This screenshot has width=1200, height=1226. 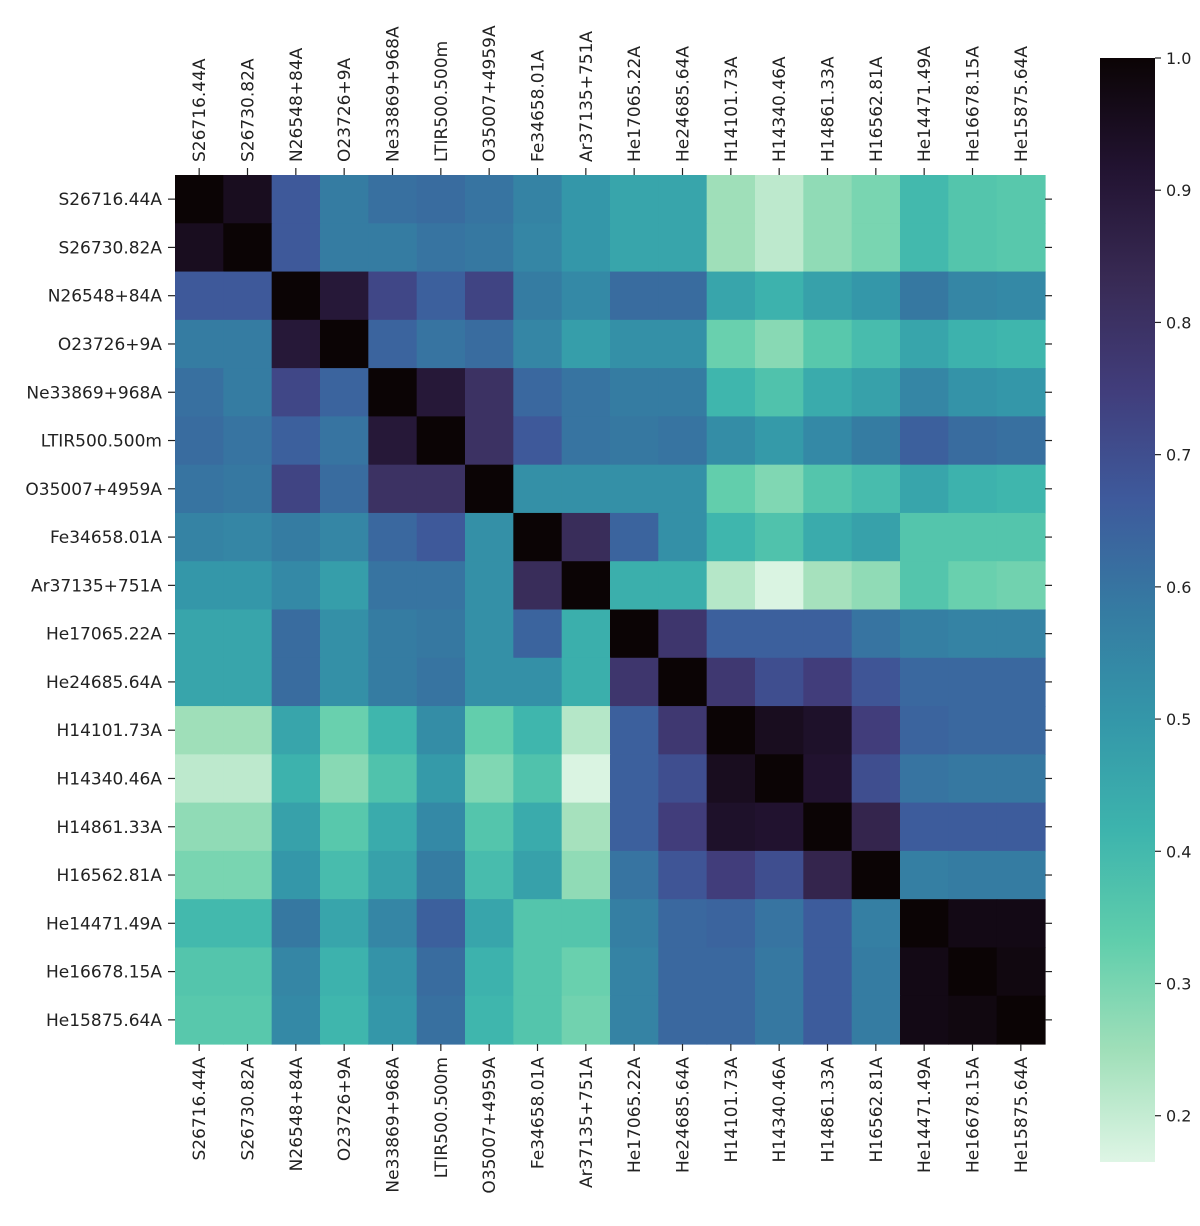 I want to click on x-tick-label-top: LTIR500.500m, so click(x=442, y=101).